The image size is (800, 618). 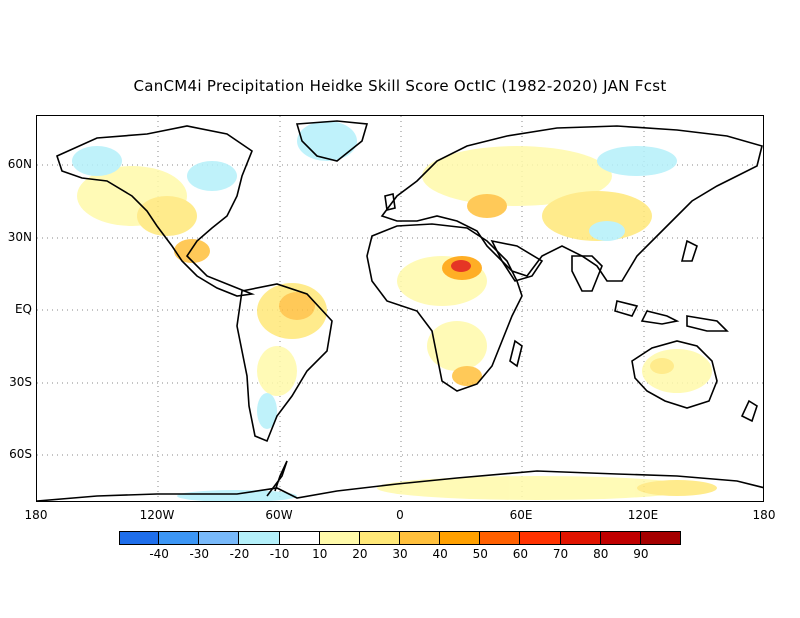 What do you see at coordinates (157, 515) in the screenshot?
I see `lon-label-120w: 120W` at bounding box center [157, 515].